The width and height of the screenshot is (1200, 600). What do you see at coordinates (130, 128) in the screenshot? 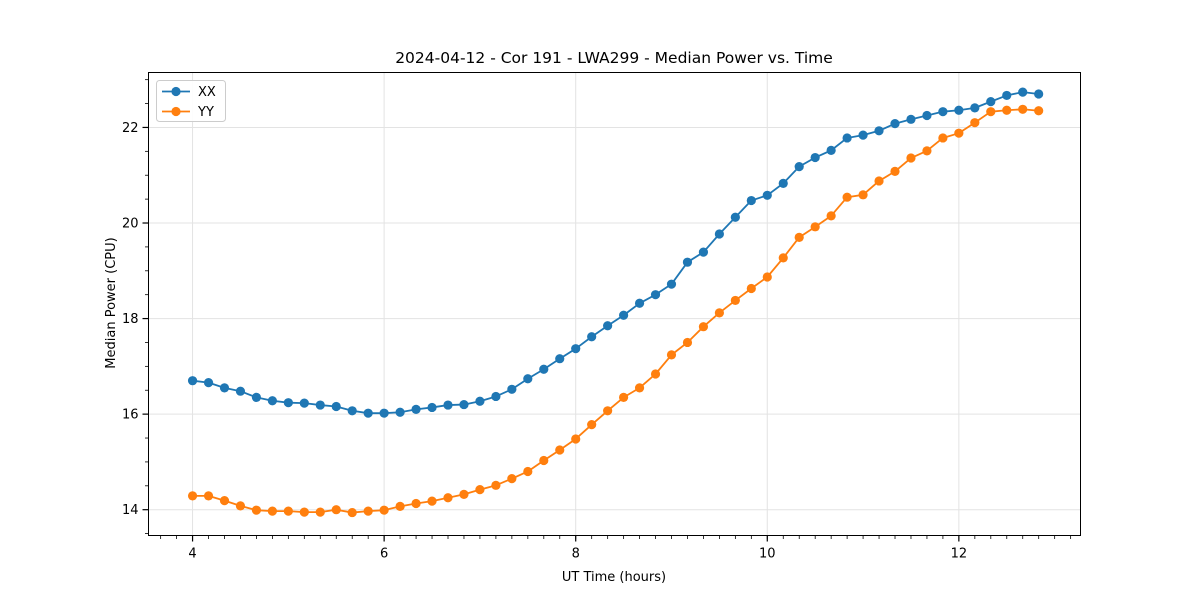
I see `y-tick-label: 22` at bounding box center [130, 128].